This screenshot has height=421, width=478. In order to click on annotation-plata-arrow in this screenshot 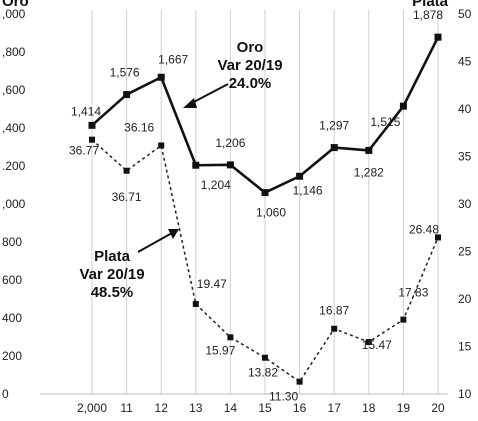, I will do `click(155, 242)`.